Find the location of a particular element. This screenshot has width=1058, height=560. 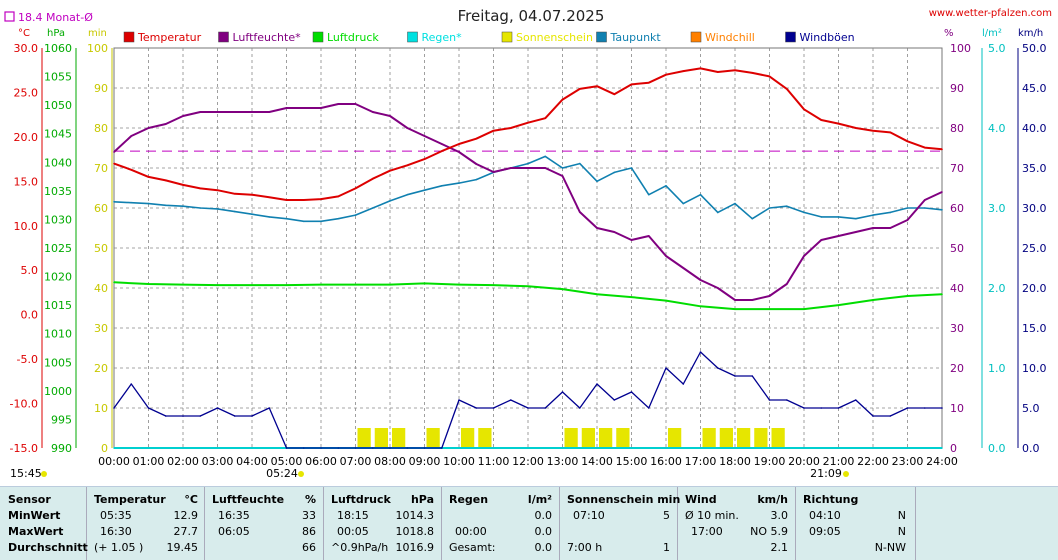

time-tick-label: 16:00 is located at coordinates (666, 461).